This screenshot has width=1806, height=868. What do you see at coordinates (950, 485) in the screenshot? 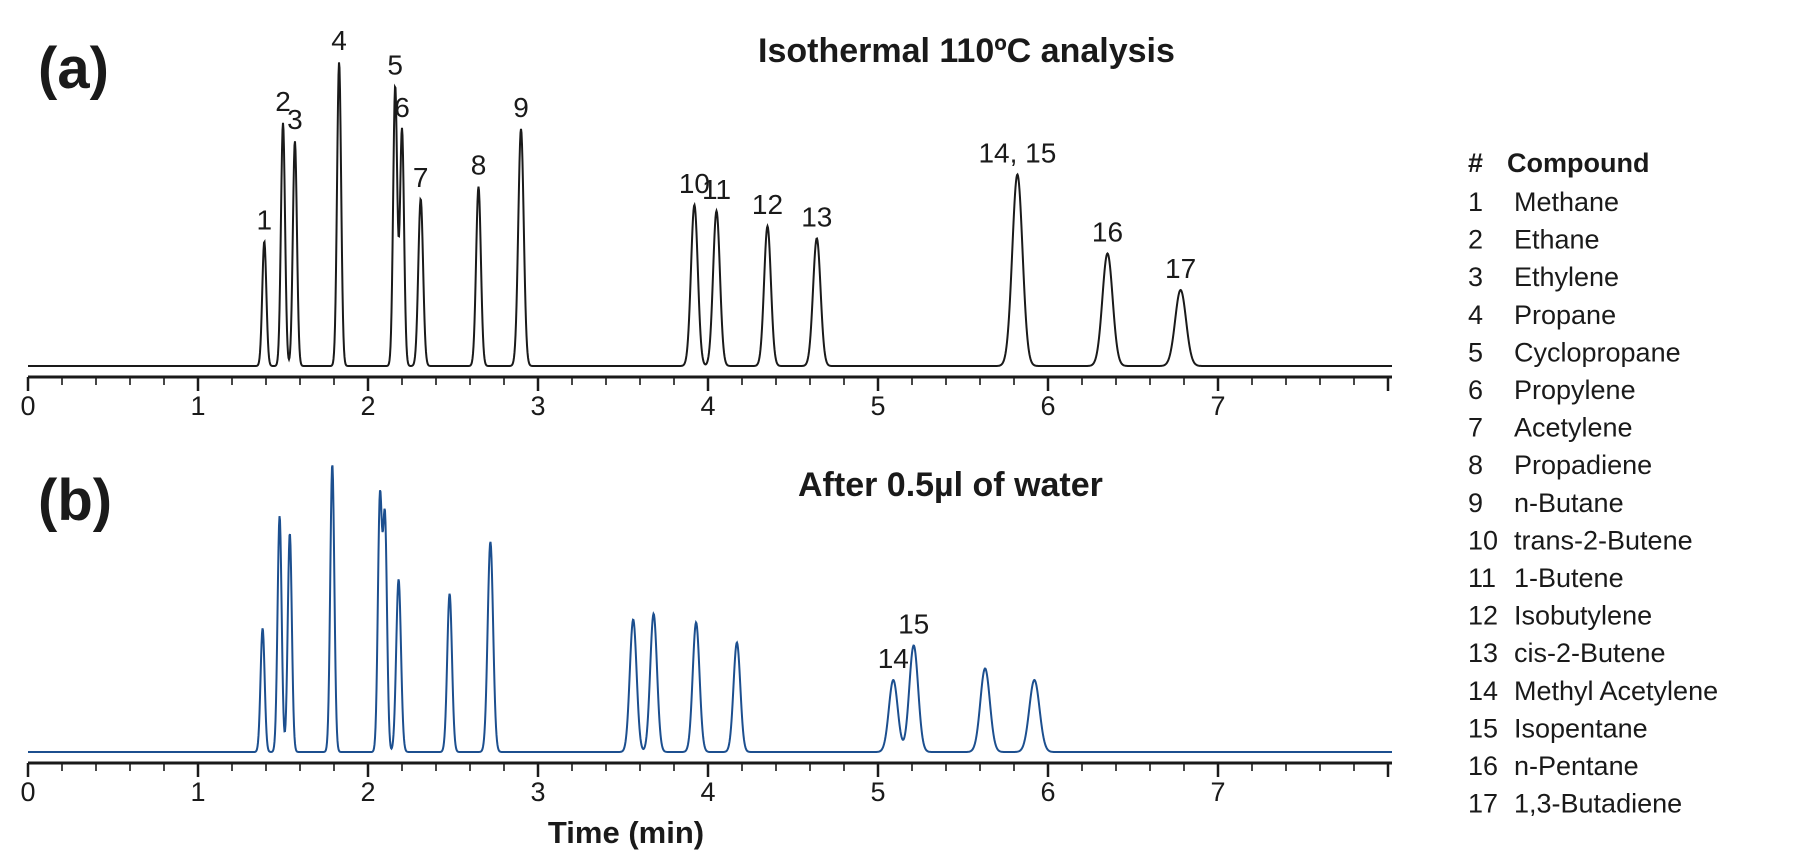
I see `panel-b-title: After 0.5µl of water` at bounding box center [950, 485].